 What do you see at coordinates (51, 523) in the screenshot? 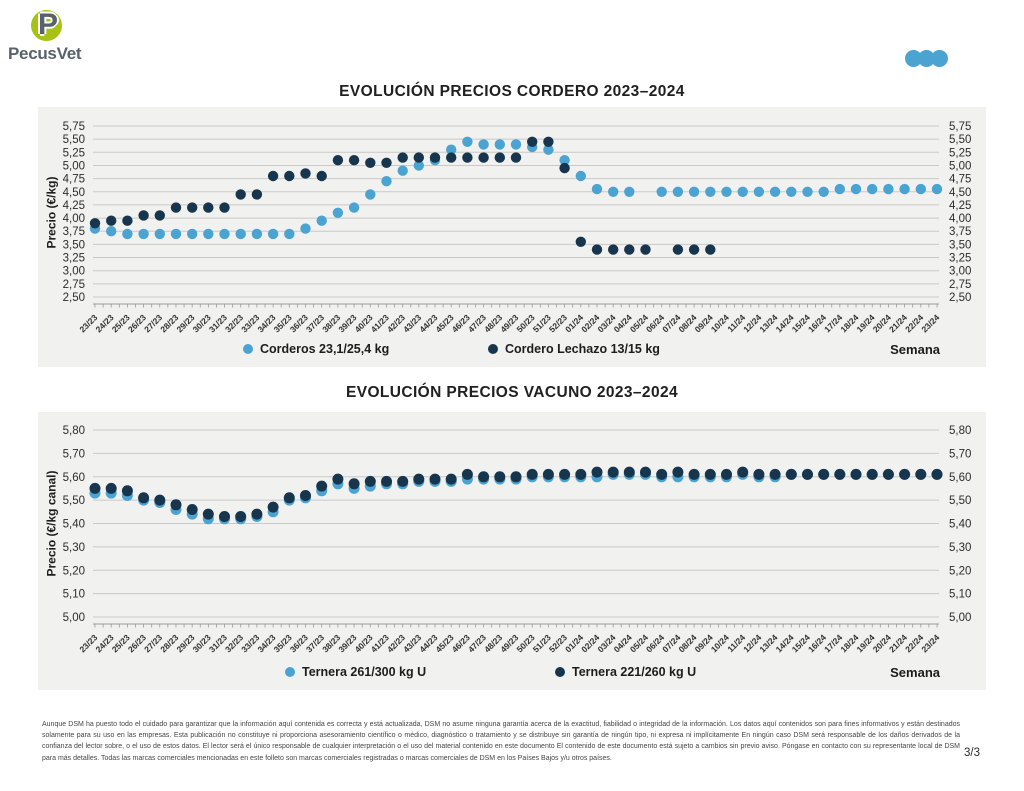
I see `vacuno-y-axis-label: Precio (€/kg canal)` at bounding box center [51, 523].